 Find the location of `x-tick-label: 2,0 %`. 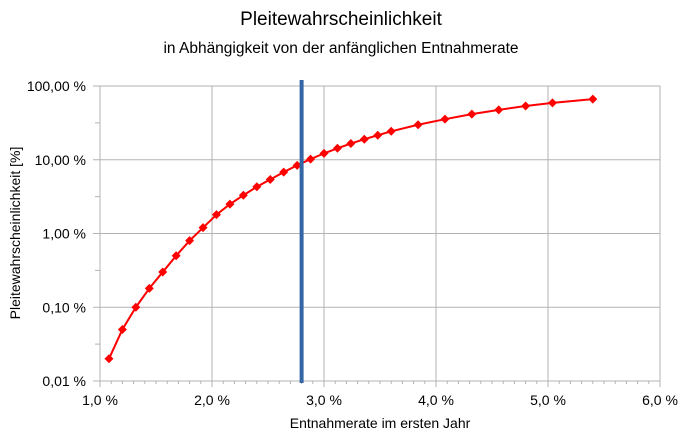

x-tick-label: 2,0 % is located at coordinates (212, 400).